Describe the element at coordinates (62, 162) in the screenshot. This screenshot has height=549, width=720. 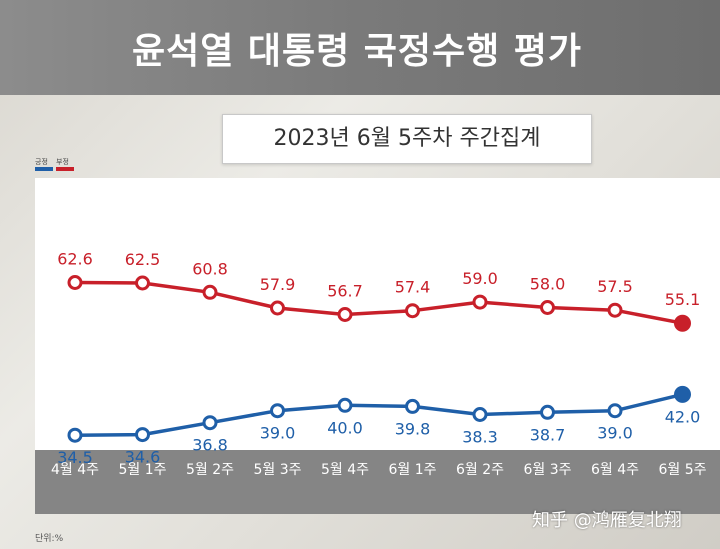
I see `legend-label-negative: 부정` at that location.